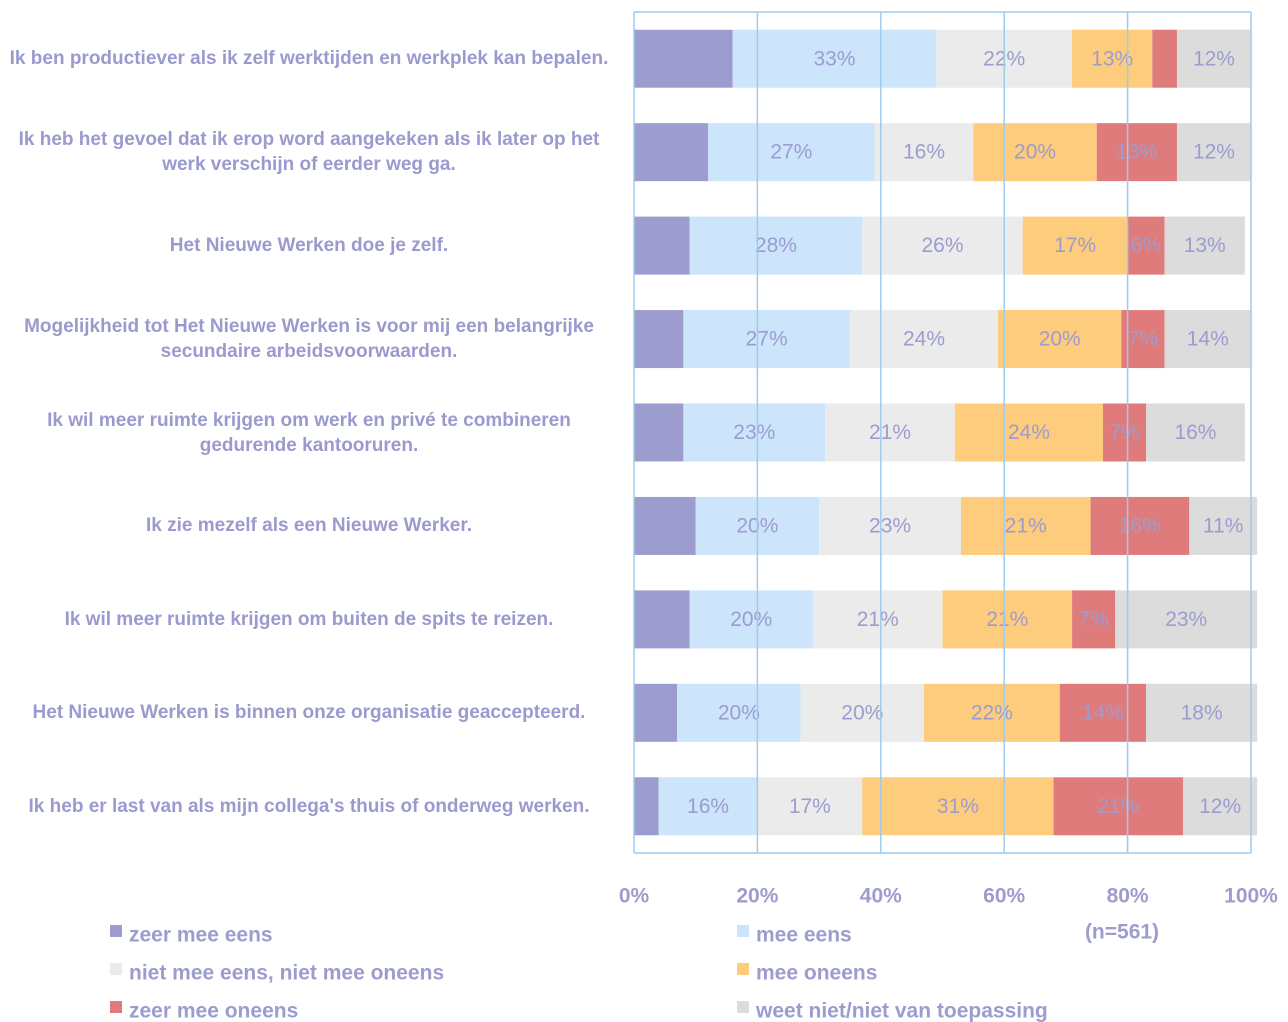 The height and width of the screenshot is (1022, 1288). What do you see at coordinates (776, 245) in the screenshot?
I see `data-label: 28%` at bounding box center [776, 245].